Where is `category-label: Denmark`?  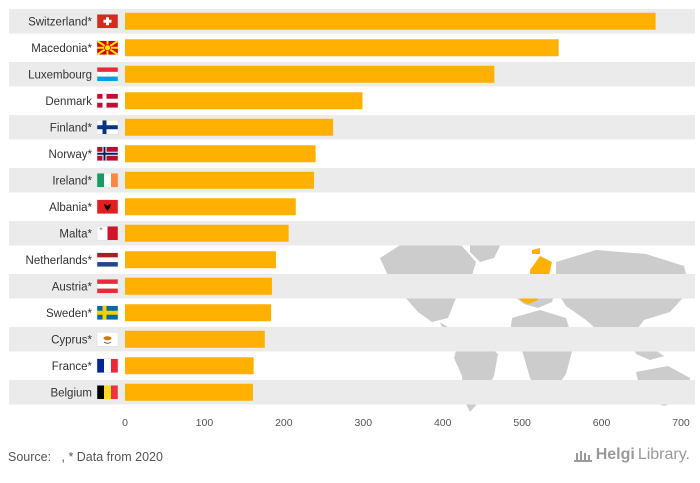 category-label: Denmark is located at coordinates (68, 102).